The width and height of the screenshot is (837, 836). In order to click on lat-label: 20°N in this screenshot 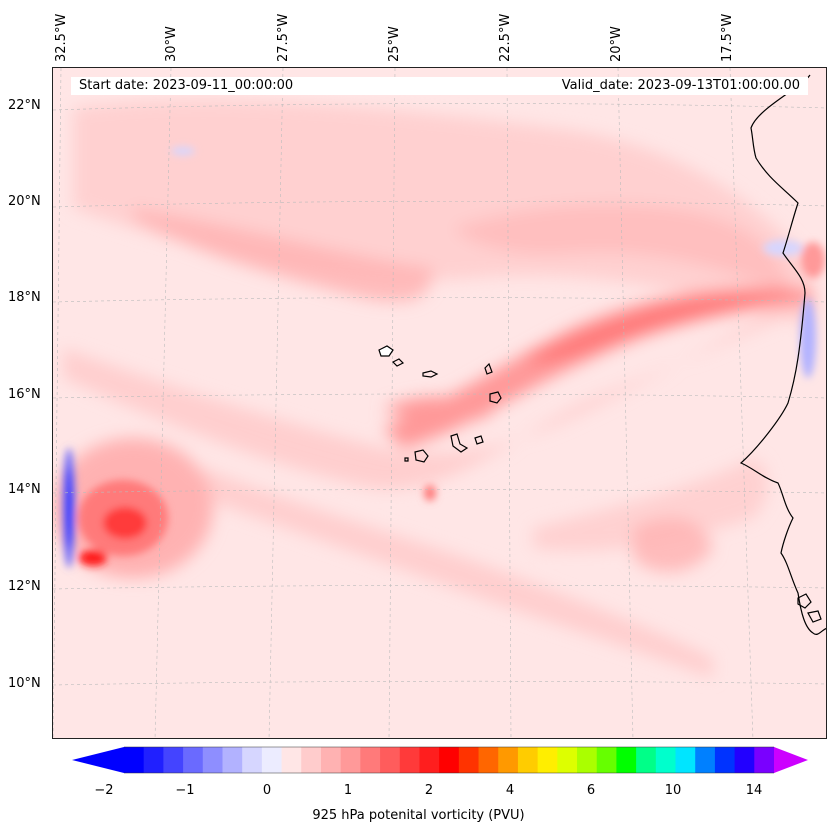, I will do `click(24, 201)`.